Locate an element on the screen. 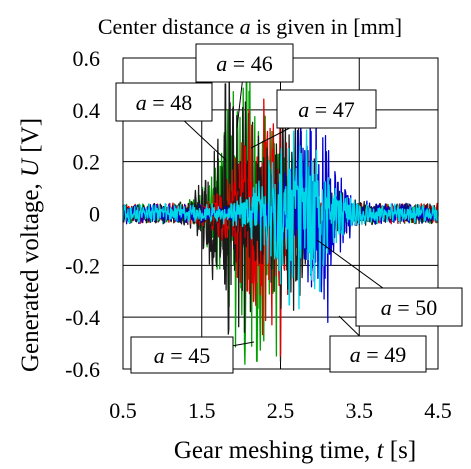 Image resolution: width=471 pixels, height=469 pixels. annotation-label: a = 45 is located at coordinates (182, 355).